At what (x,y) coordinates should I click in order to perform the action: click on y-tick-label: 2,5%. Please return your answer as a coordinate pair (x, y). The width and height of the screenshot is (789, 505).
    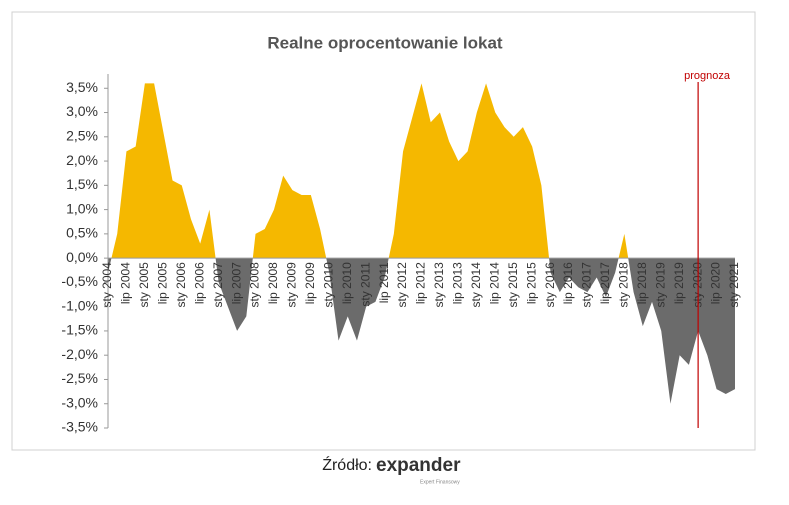
    Looking at the image, I should click on (82, 136).